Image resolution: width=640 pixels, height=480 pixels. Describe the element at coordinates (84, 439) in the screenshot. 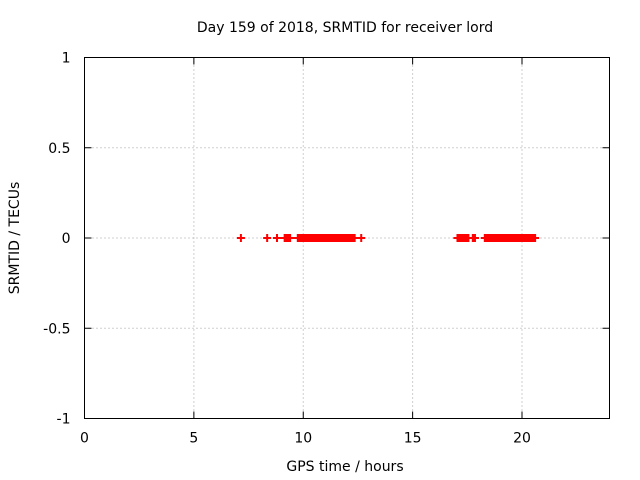

I see `x-tick-label: 0` at that location.